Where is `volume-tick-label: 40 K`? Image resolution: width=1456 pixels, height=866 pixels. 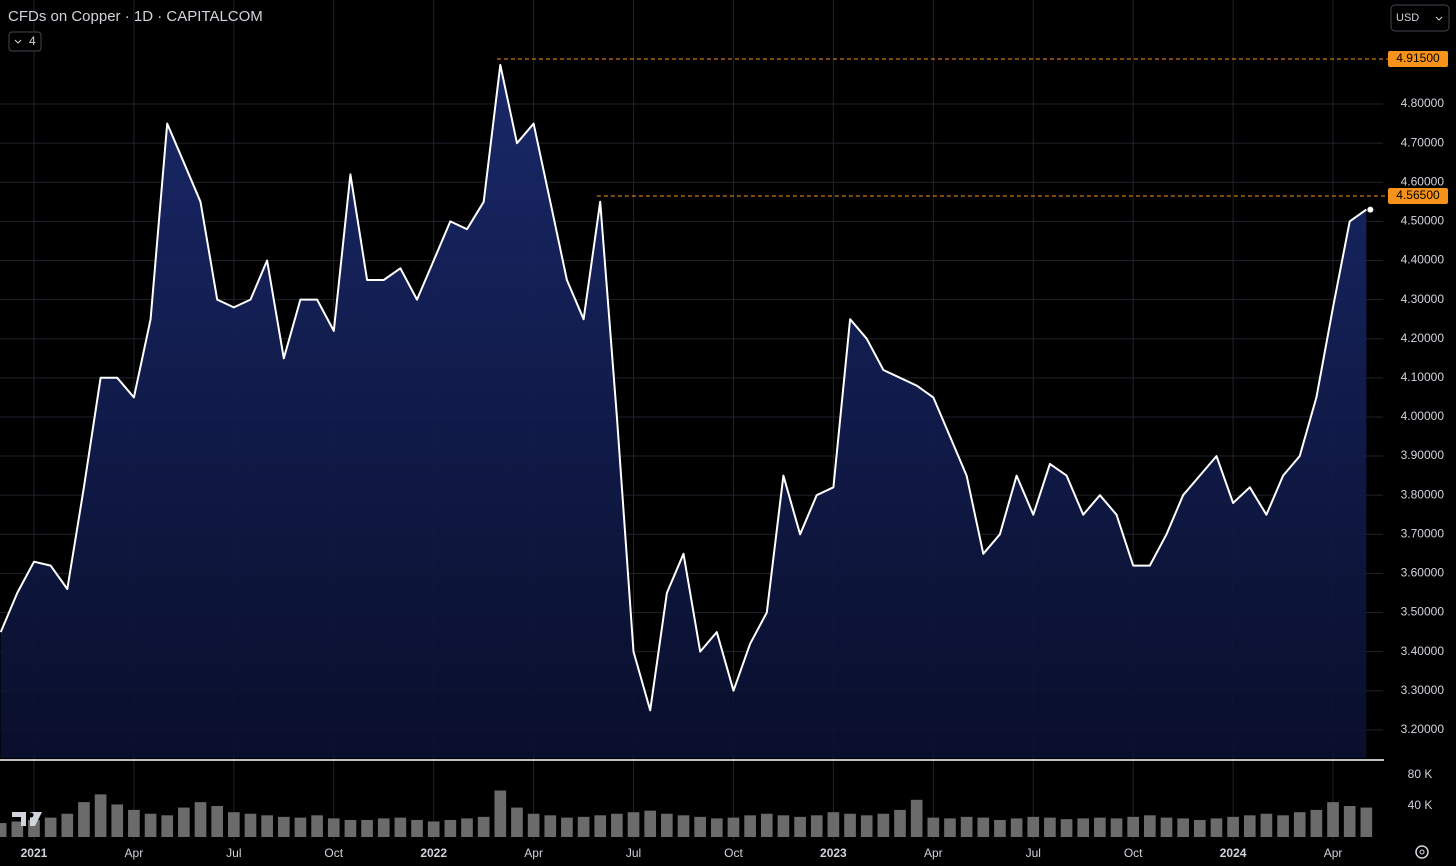 volume-tick-label: 40 K is located at coordinates (1420, 805).